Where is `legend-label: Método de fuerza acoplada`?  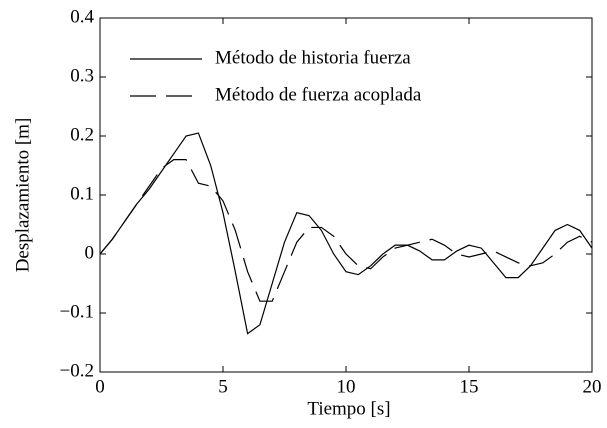
legend-label: Método de fuerza acoplada is located at coordinates (318, 94).